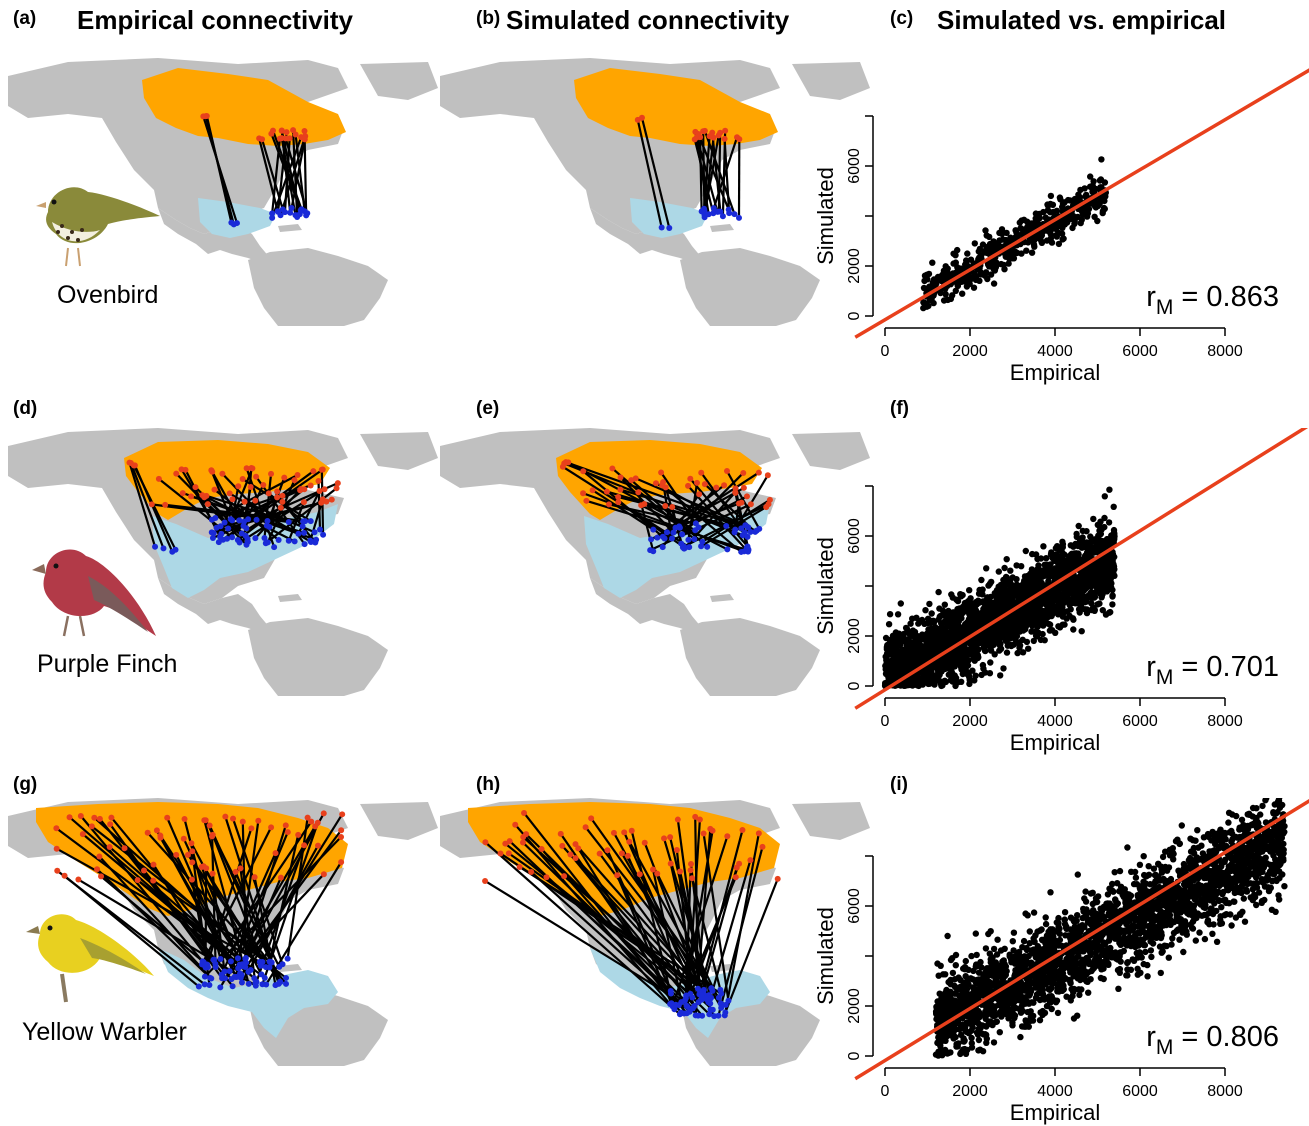 Image resolution: width=1309 pixels, height=1126 pixels. What do you see at coordinates (98, 227) in the screenshot?
I see `ovenbird-body` at bounding box center [98, 227].